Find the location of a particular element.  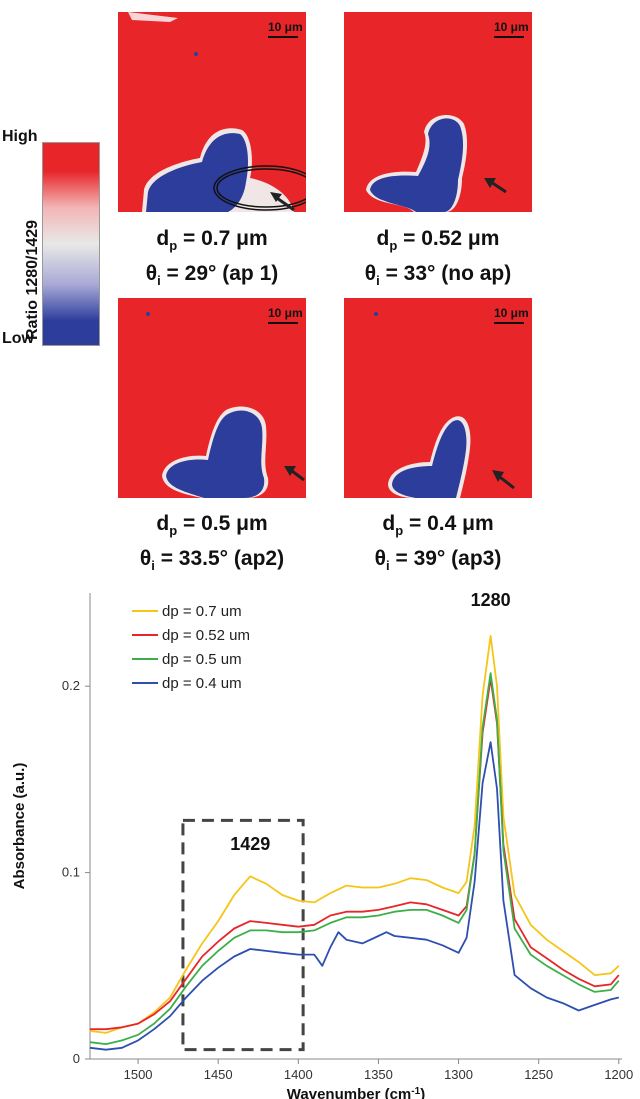

y-tick-label: 0.1 is located at coordinates (71, 872).